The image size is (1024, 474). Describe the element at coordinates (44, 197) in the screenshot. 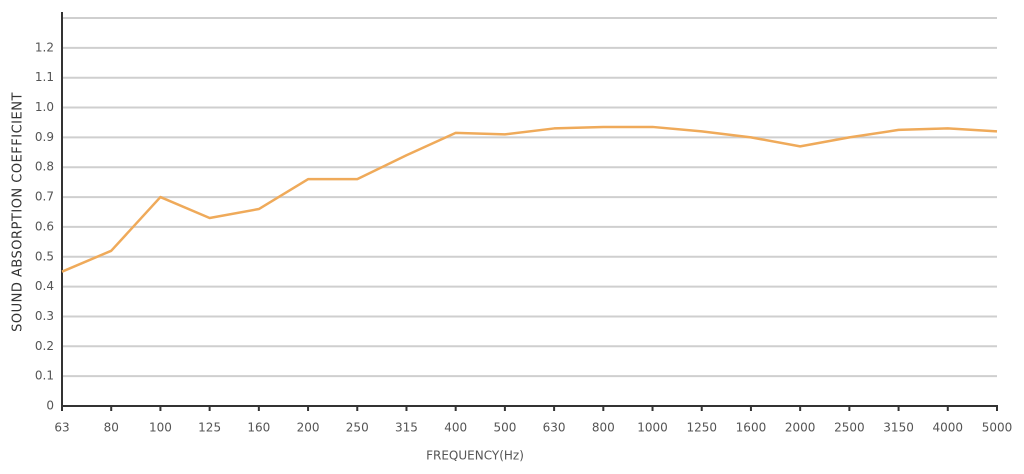

I see `y-tick-label: 0.7` at that location.